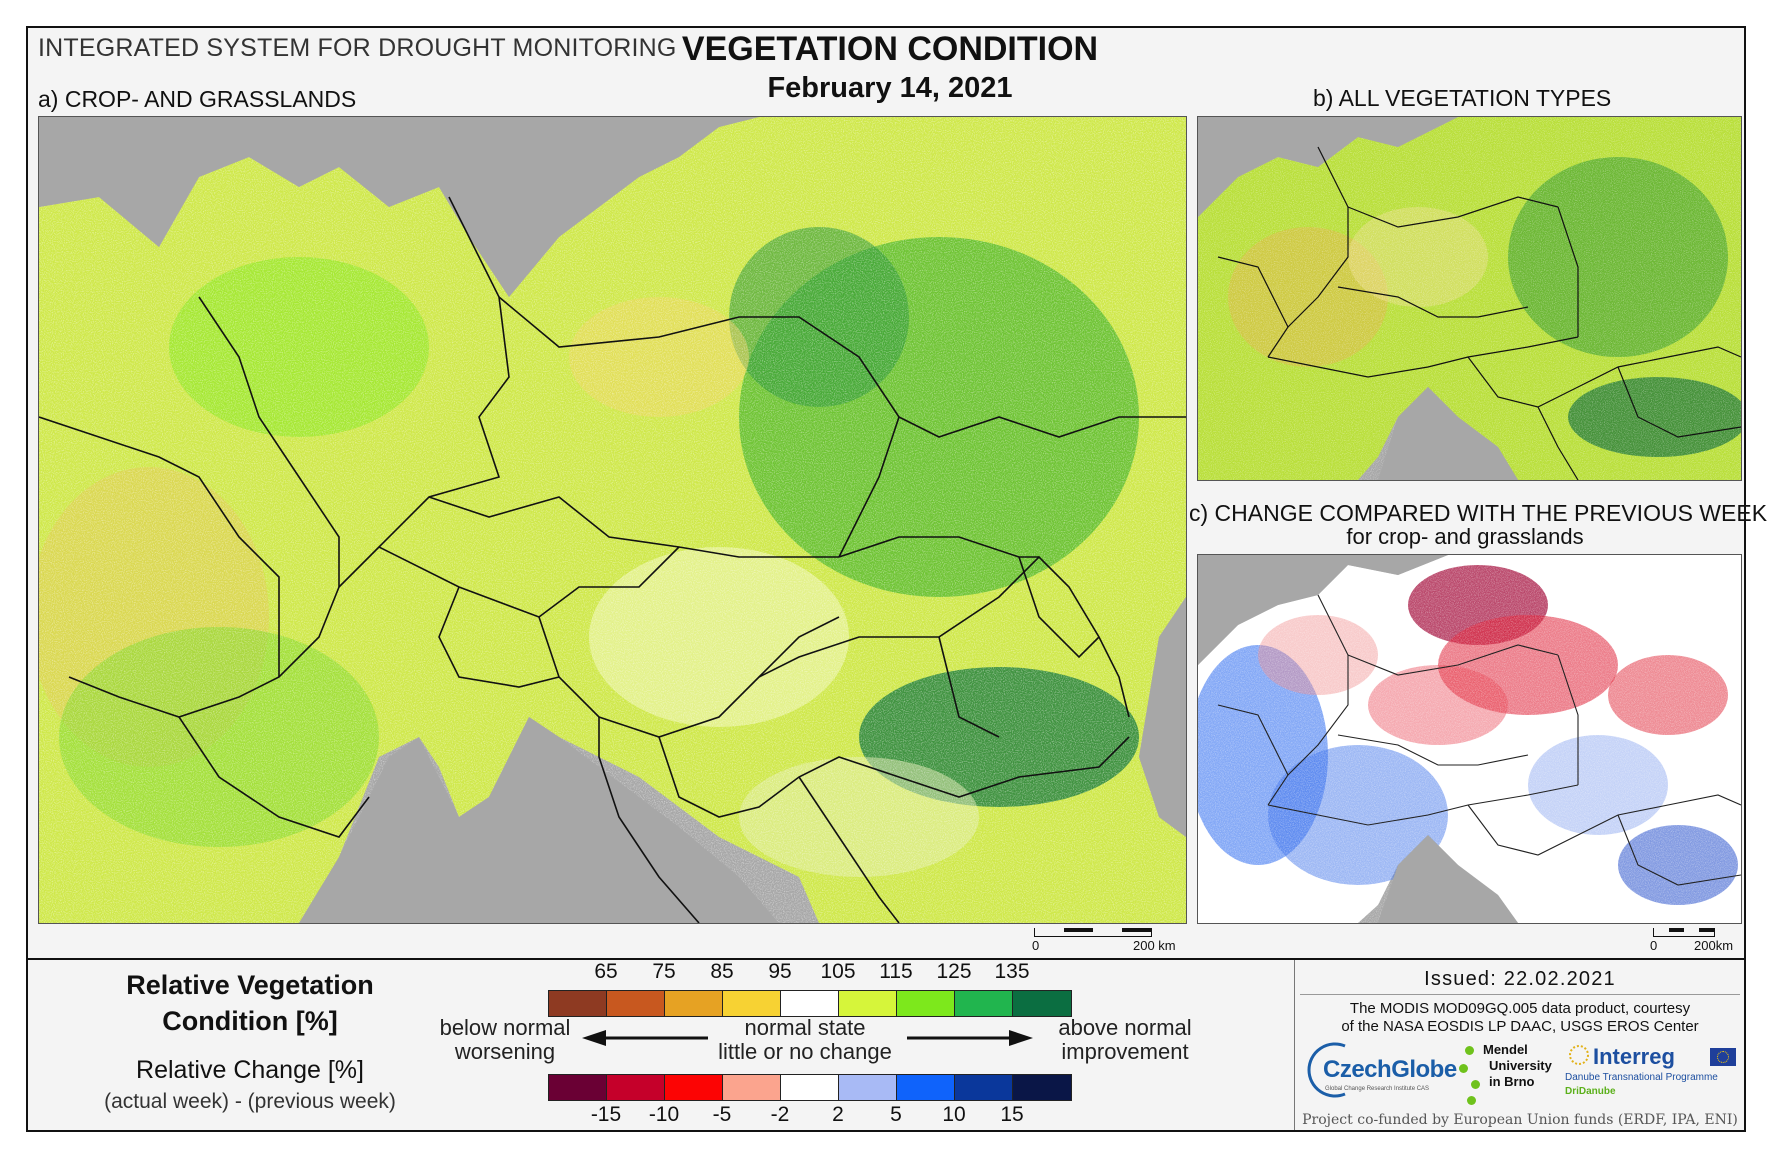  I want to click on rvc-tick-label: 75, so click(664, 971).